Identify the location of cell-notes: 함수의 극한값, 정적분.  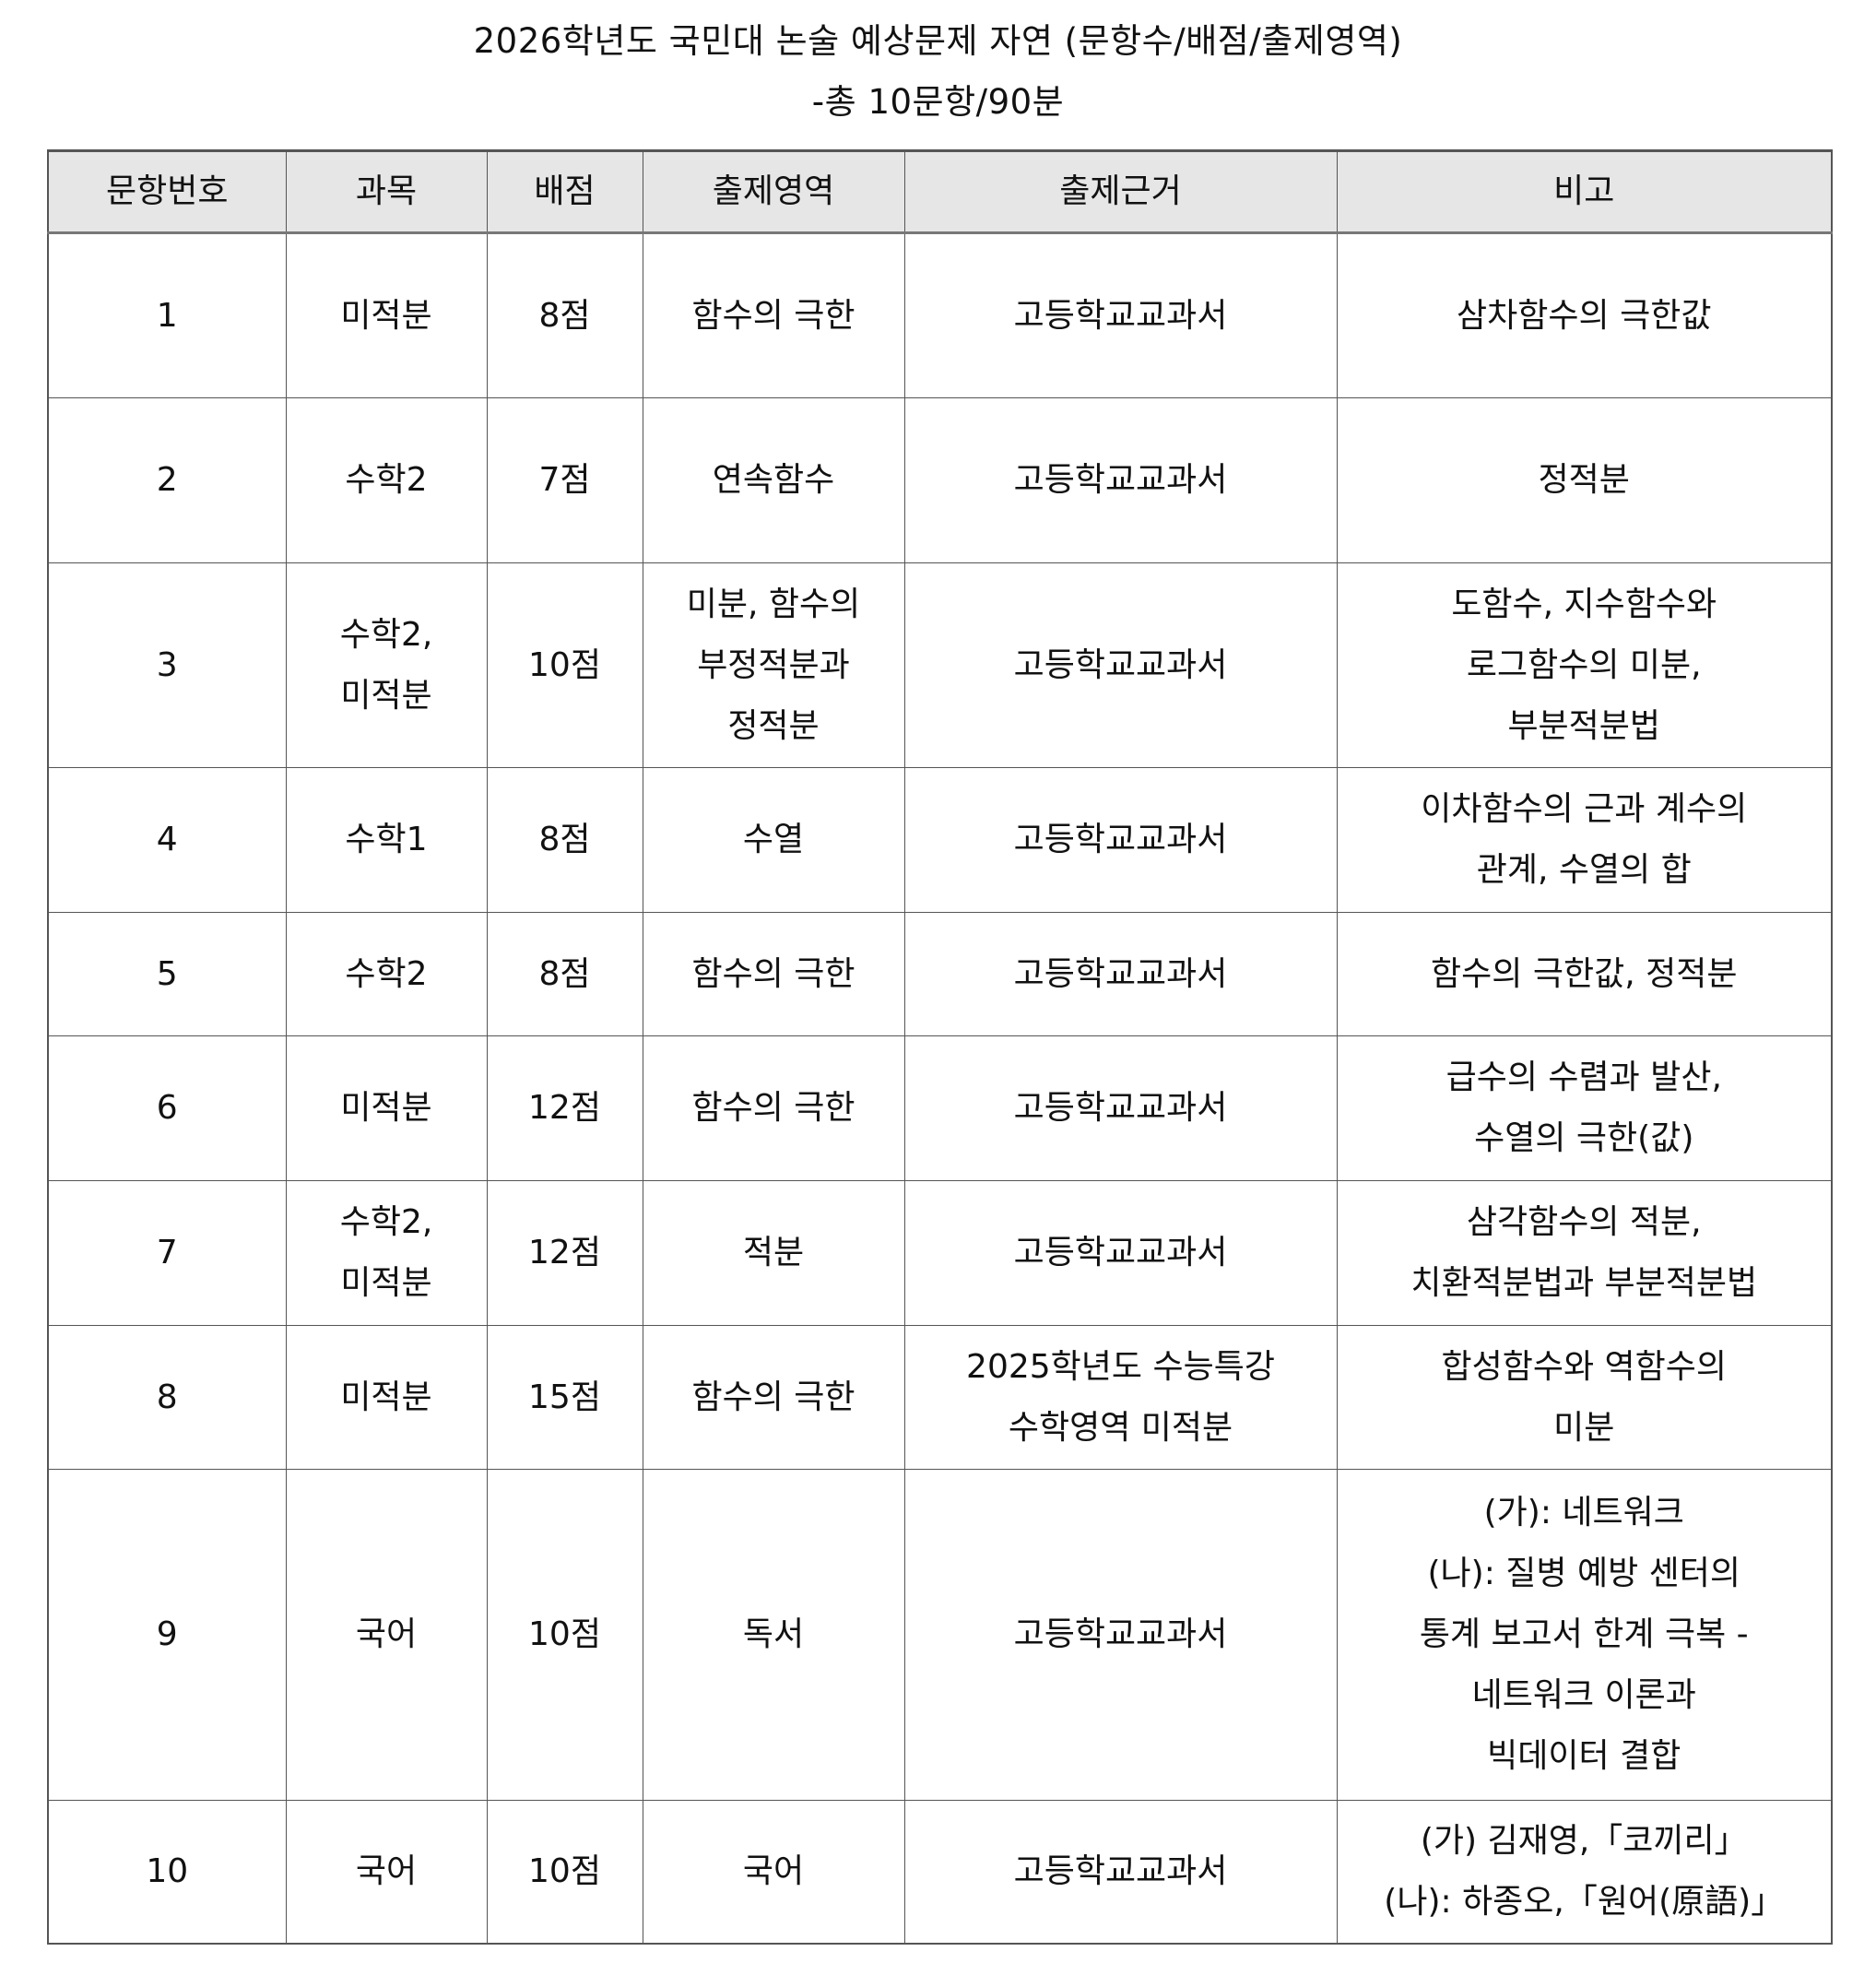
(1585, 974).